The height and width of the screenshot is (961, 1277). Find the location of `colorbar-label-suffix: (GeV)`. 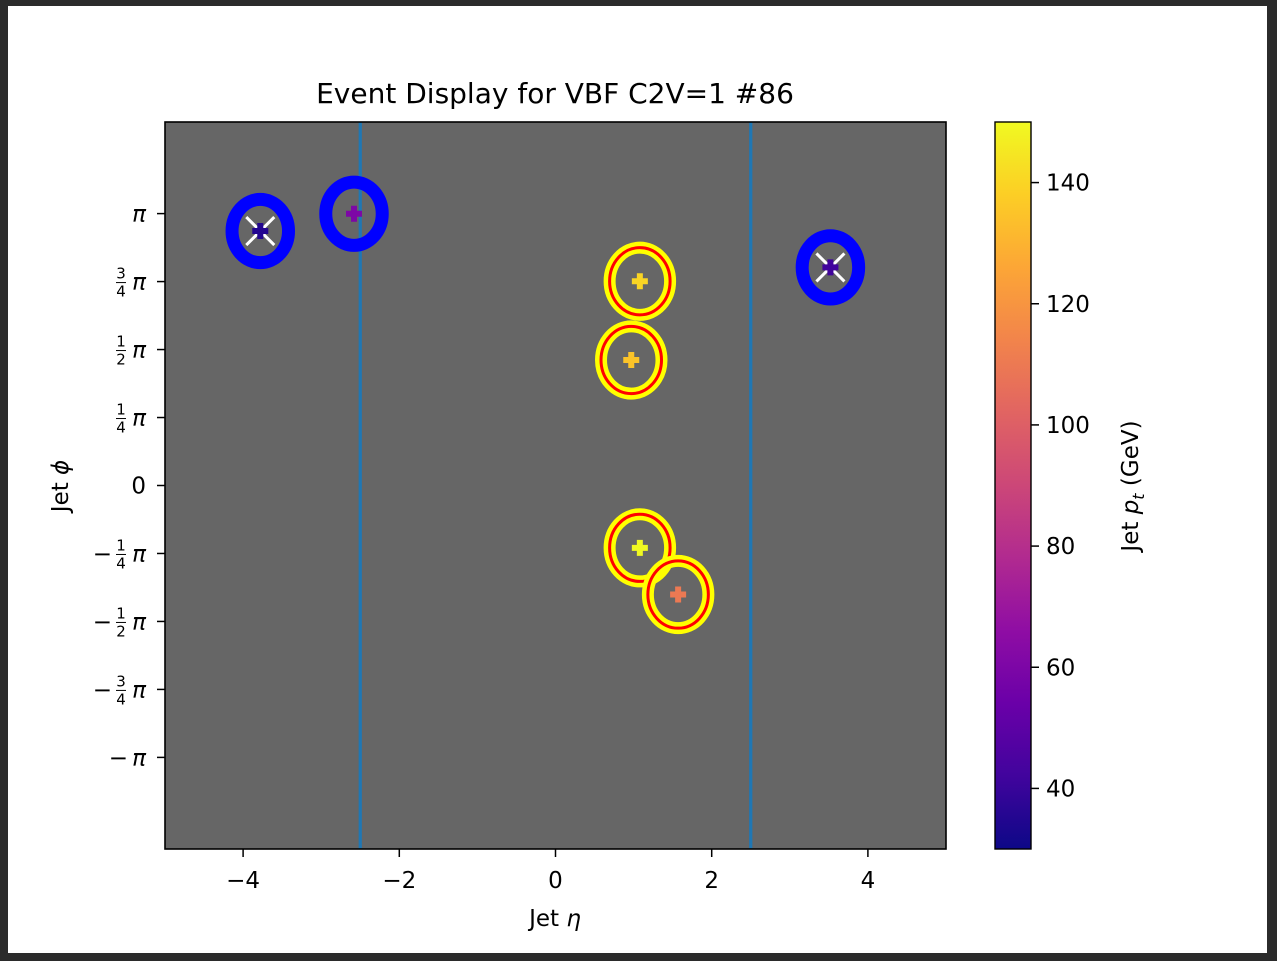

colorbar-label-suffix: (GeV) is located at coordinates (1131, 456).